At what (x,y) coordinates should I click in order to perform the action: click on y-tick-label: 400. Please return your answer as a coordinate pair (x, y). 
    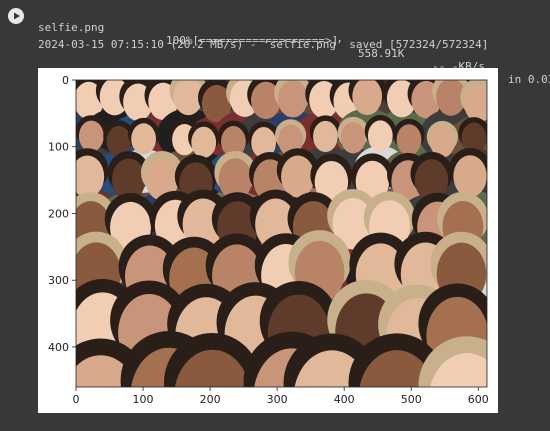
    Looking at the image, I should click on (58, 347).